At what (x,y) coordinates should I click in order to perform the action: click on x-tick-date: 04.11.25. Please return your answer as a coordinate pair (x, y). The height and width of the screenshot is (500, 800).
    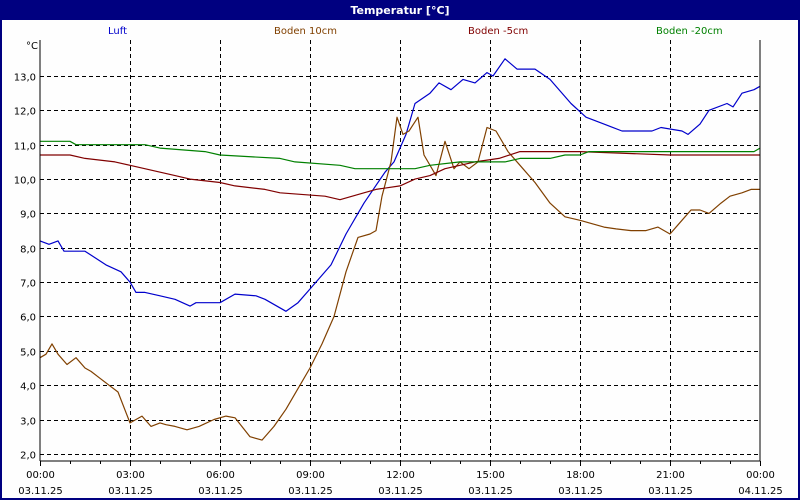
    Looking at the image, I should click on (760, 491).